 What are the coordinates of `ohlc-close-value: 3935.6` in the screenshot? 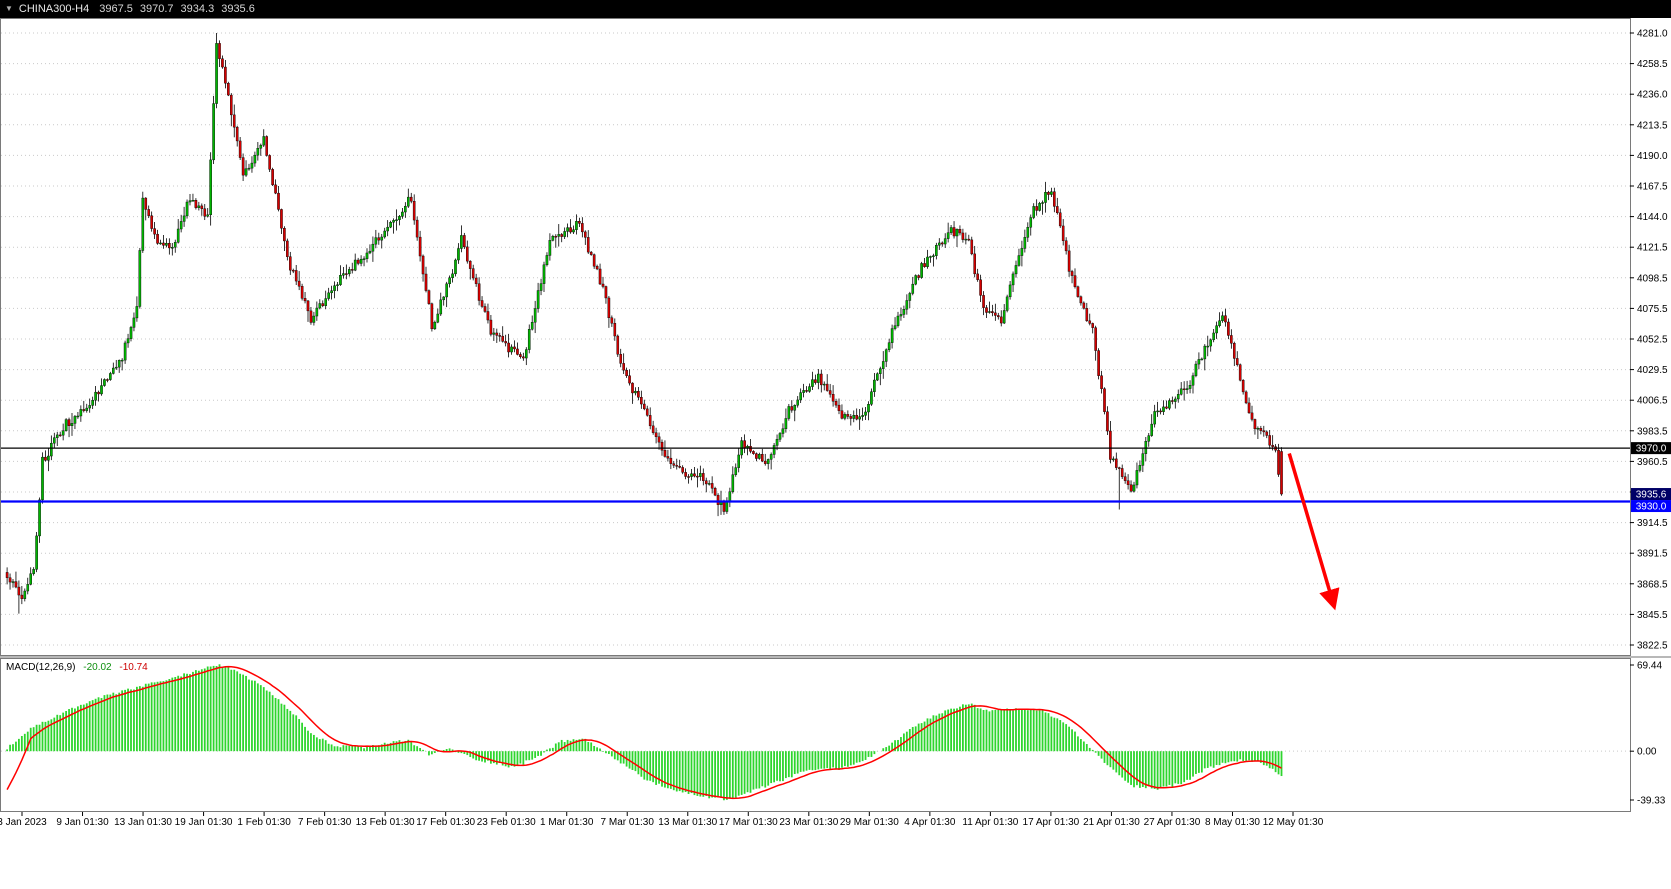 It's located at (238, 9).